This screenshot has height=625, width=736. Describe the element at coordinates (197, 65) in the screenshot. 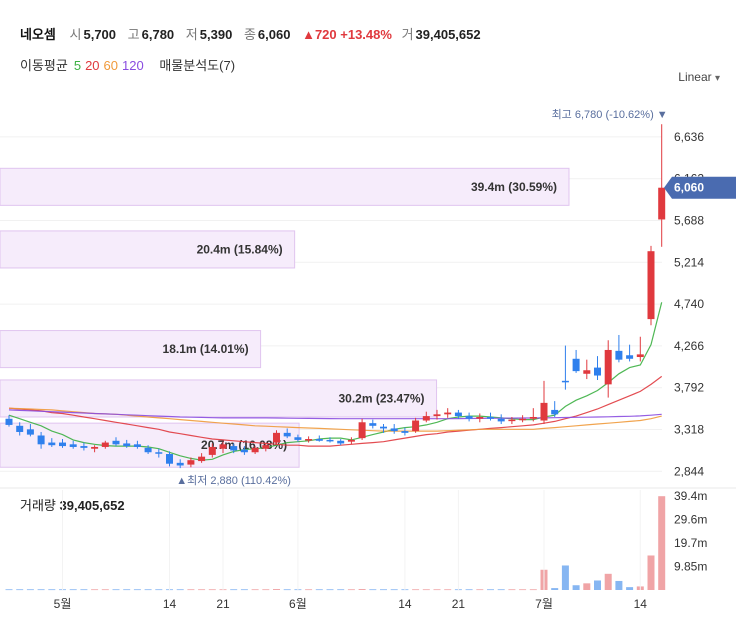

I see `volume-profile-label: 매물분석도(7)` at that location.